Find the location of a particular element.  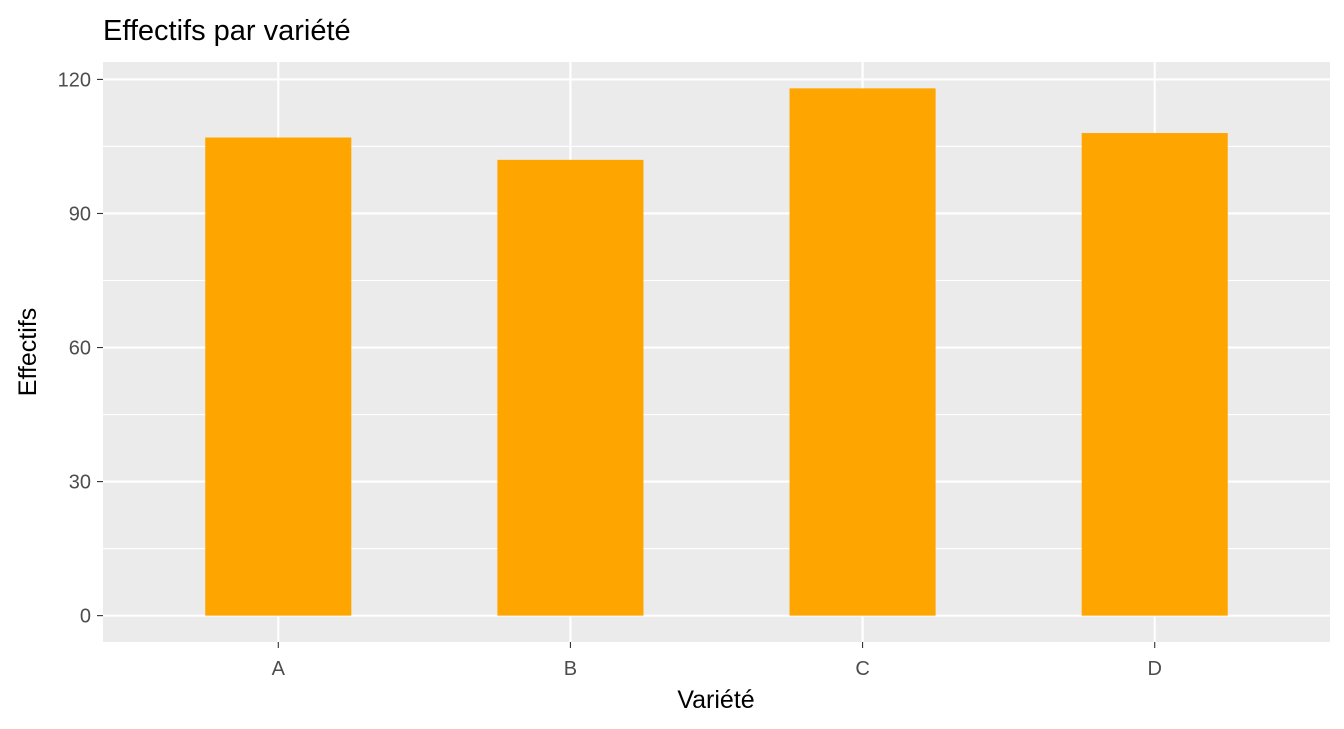

y-tick-label: 60 is located at coordinates (80, 349).